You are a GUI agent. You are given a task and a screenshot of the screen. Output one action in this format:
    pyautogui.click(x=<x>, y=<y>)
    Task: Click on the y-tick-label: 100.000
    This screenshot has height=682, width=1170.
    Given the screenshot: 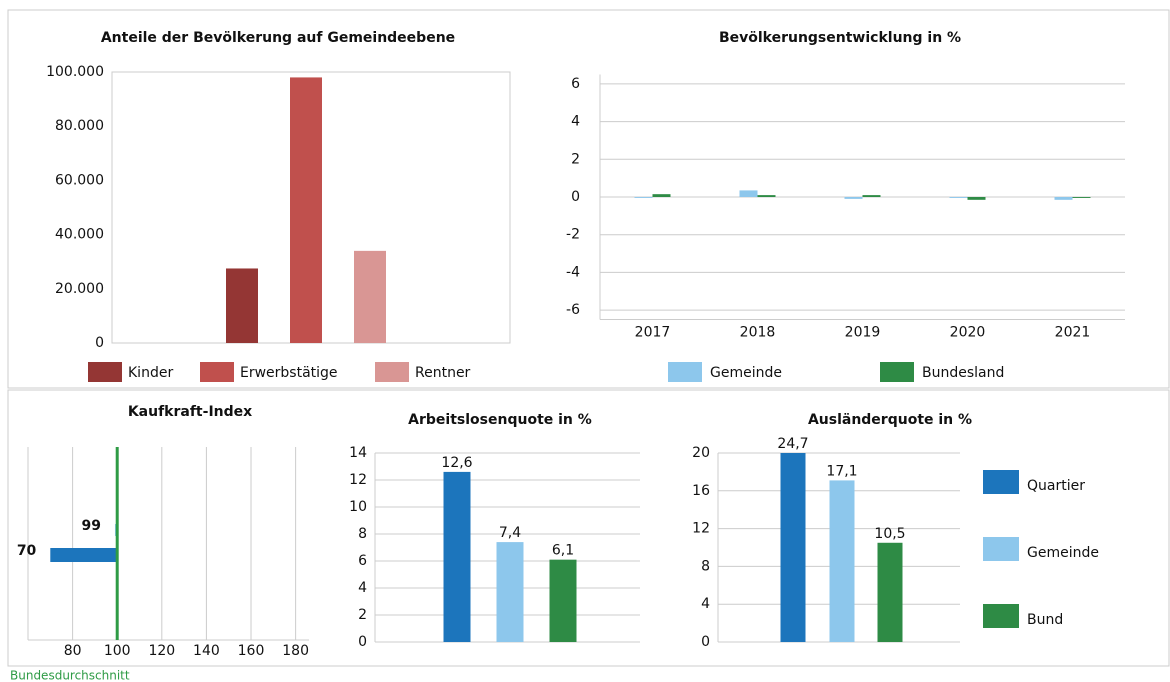 What is the action you would take?
    pyautogui.click(x=75, y=72)
    